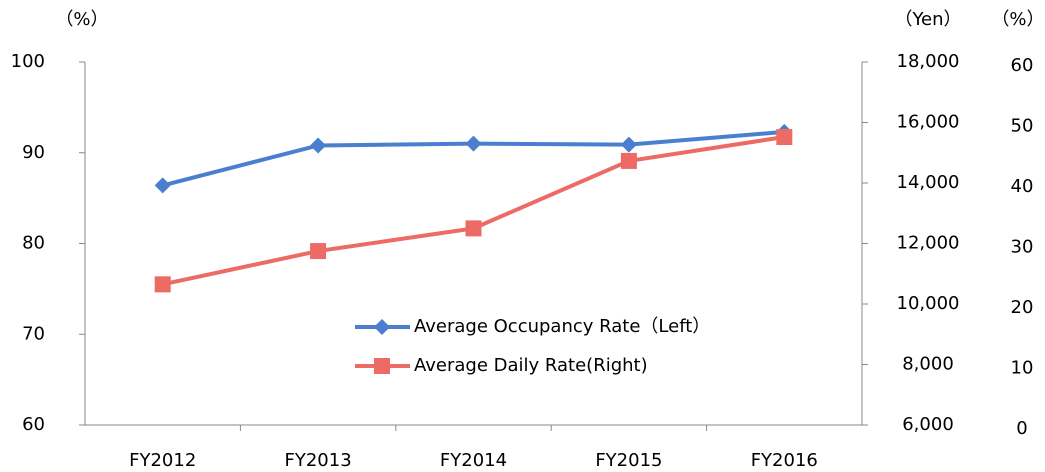  What do you see at coordinates (1022, 65) in the screenshot?
I see `y3-tick-label: 60` at bounding box center [1022, 65].